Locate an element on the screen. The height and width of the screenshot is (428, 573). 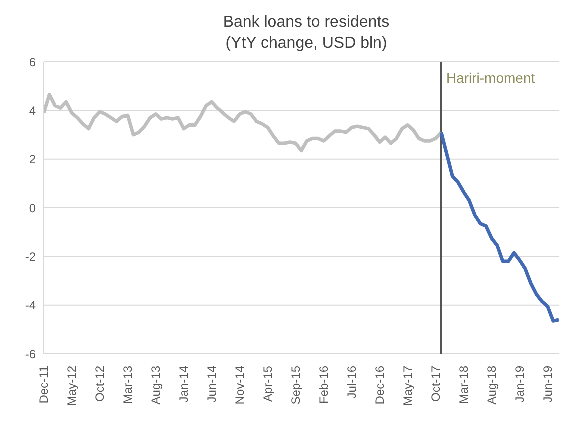
x-tick-label: May-12 is located at coordinates (71, 386).